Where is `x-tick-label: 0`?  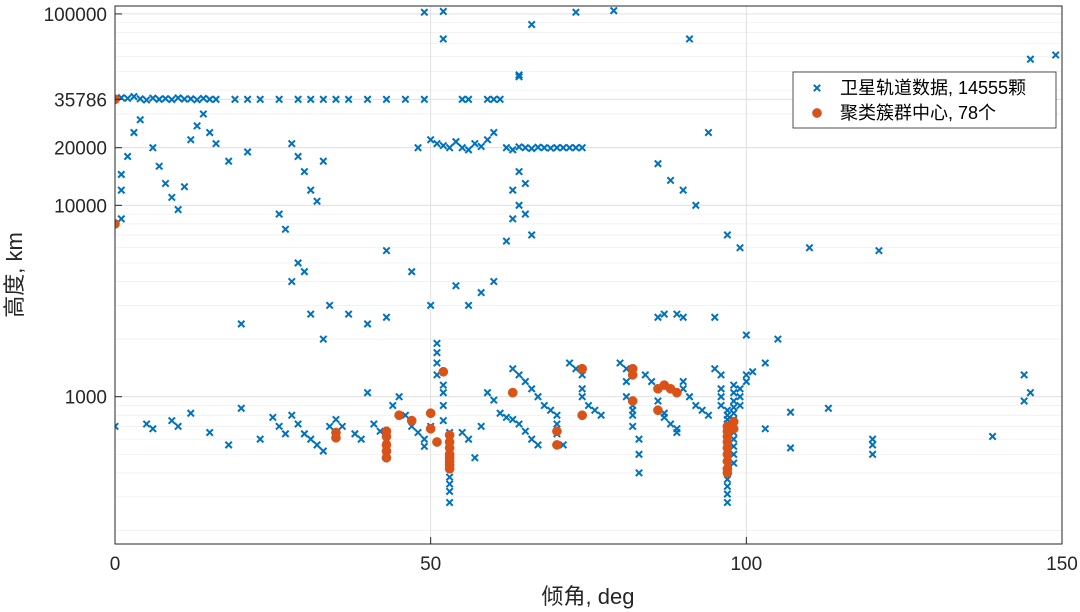 x-tick-label: 0 is located at coordinates (115, 564).